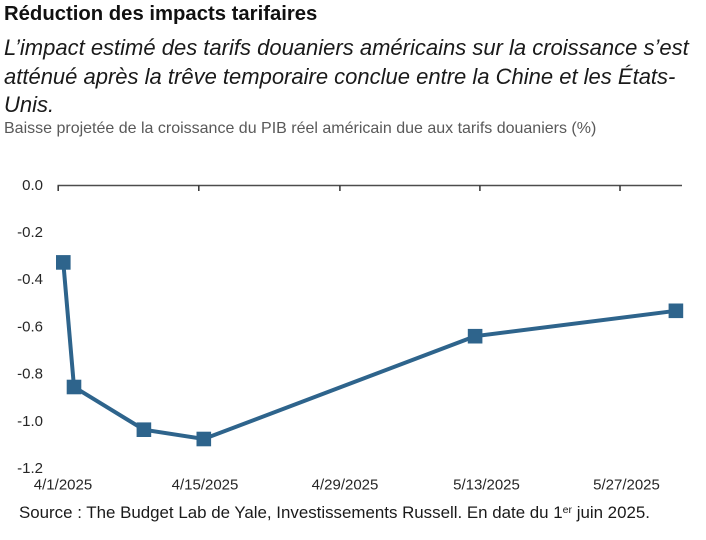 This screenshot has width=706, height=540. I want to click on svg-text: 4/1/2025, so click(63, 485).